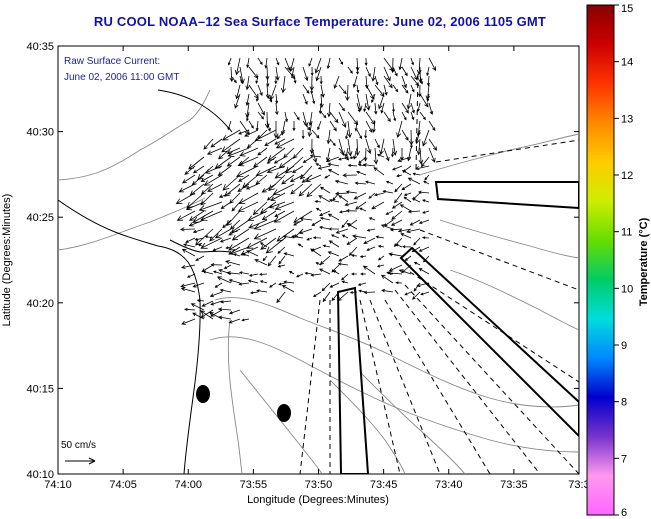  Describe the element at coordinates (40, 47) in the screenshot. I see `y-tick-label: 40:35` at that location.